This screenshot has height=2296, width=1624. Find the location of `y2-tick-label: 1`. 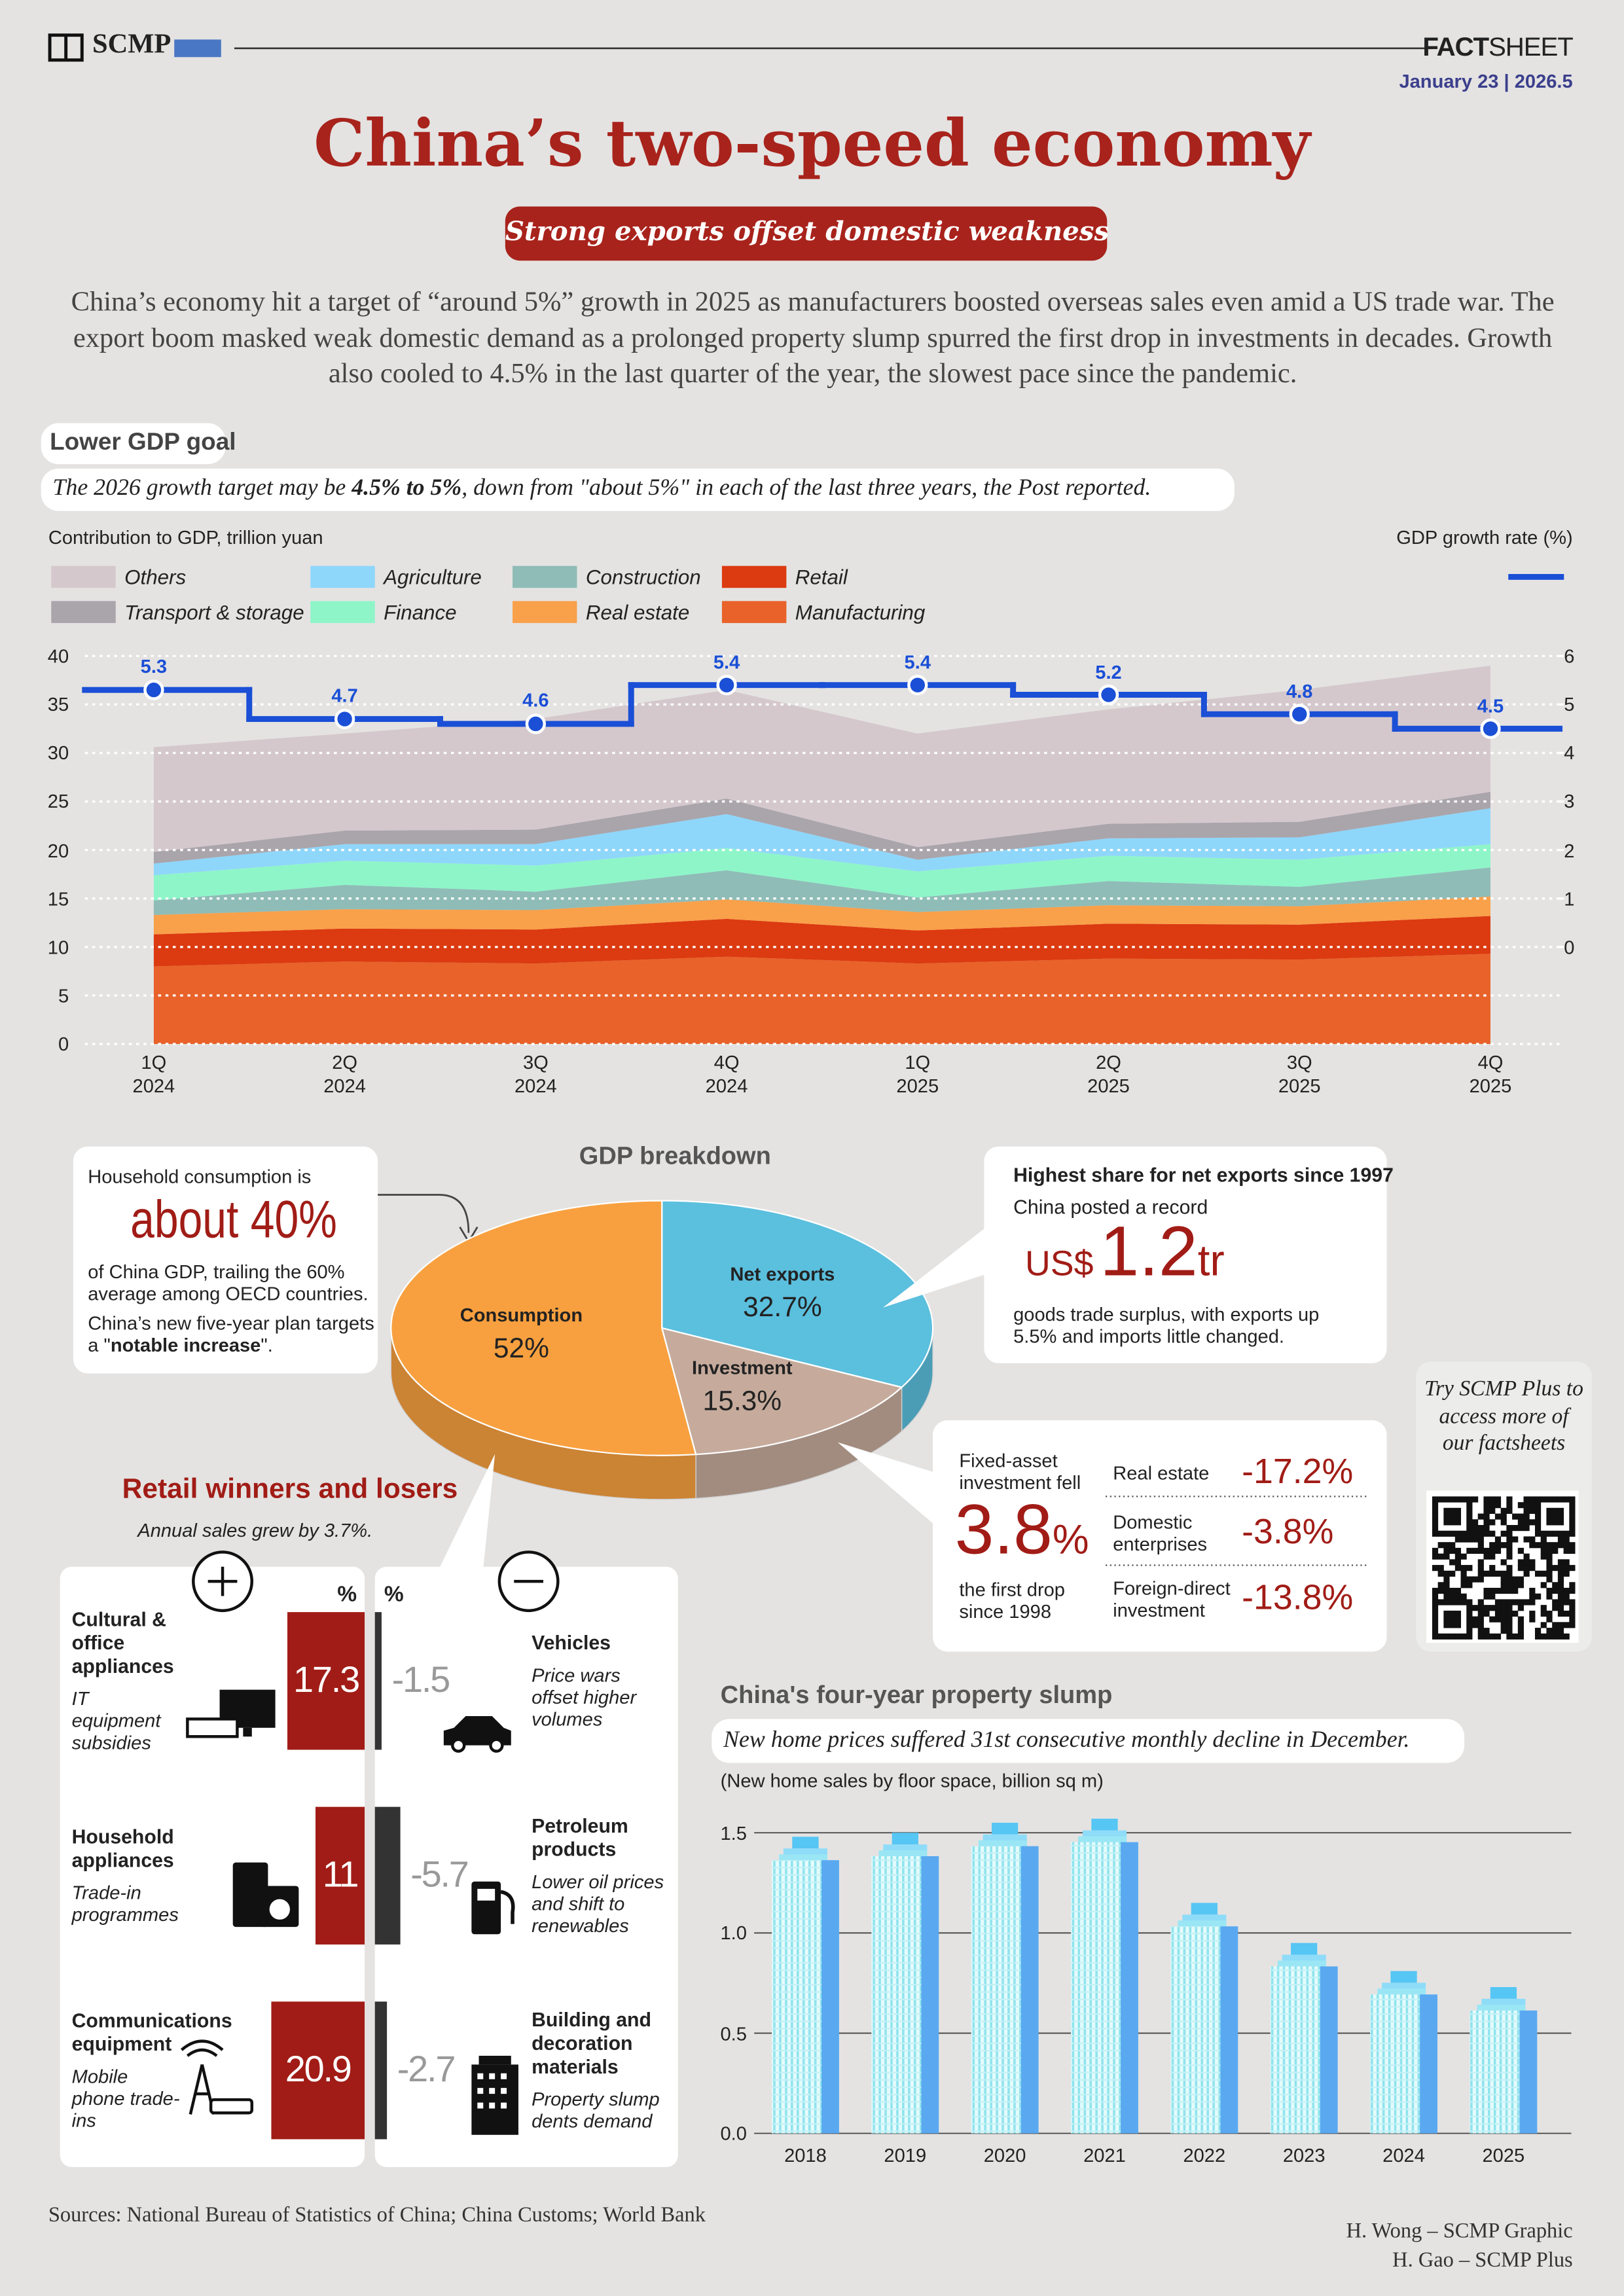

y2-tick-label: 1 is located at coordinates (1569, 898).